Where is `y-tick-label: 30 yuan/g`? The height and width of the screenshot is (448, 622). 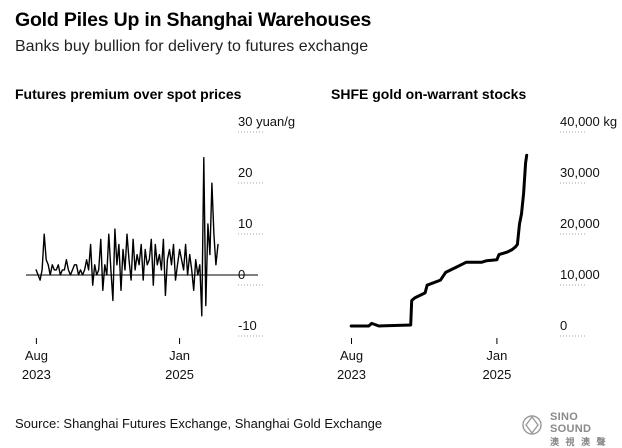 y-tick-label: 30 yuan/g is located at coordinates (266, 121).